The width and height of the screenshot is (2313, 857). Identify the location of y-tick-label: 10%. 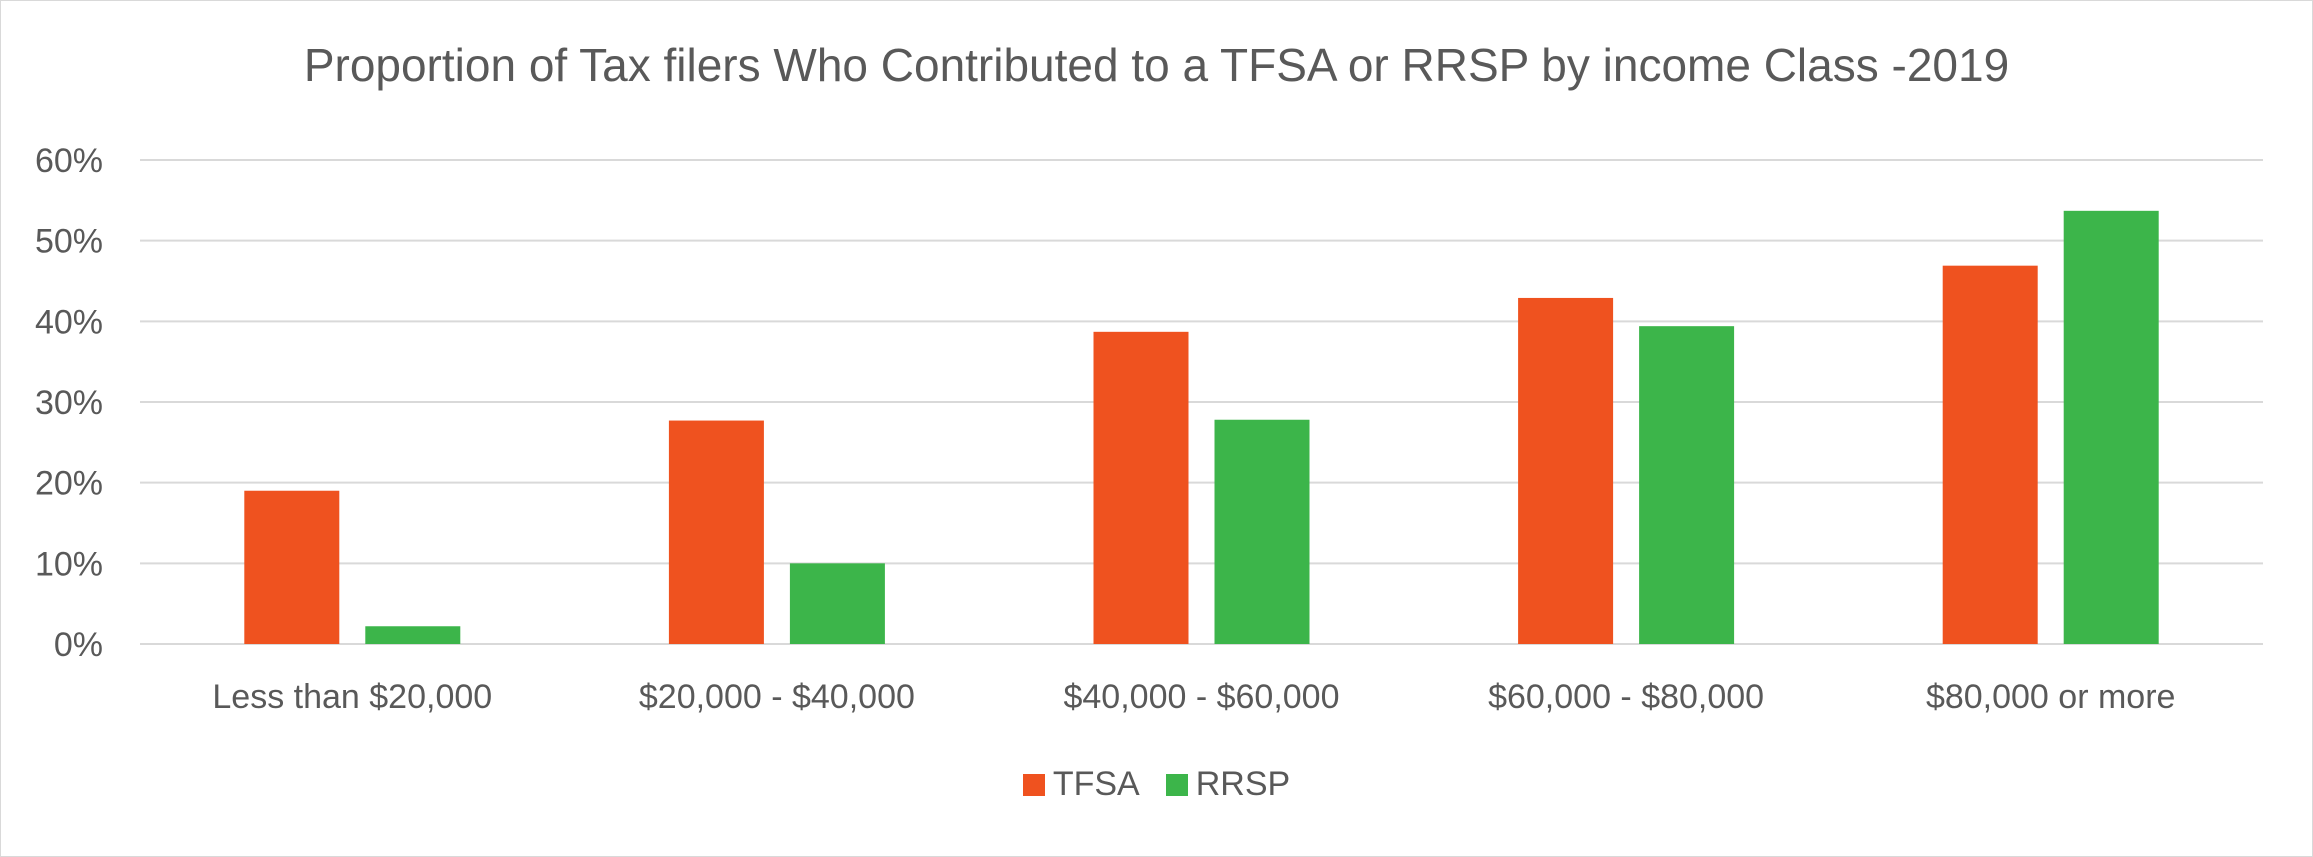
(69, 564).